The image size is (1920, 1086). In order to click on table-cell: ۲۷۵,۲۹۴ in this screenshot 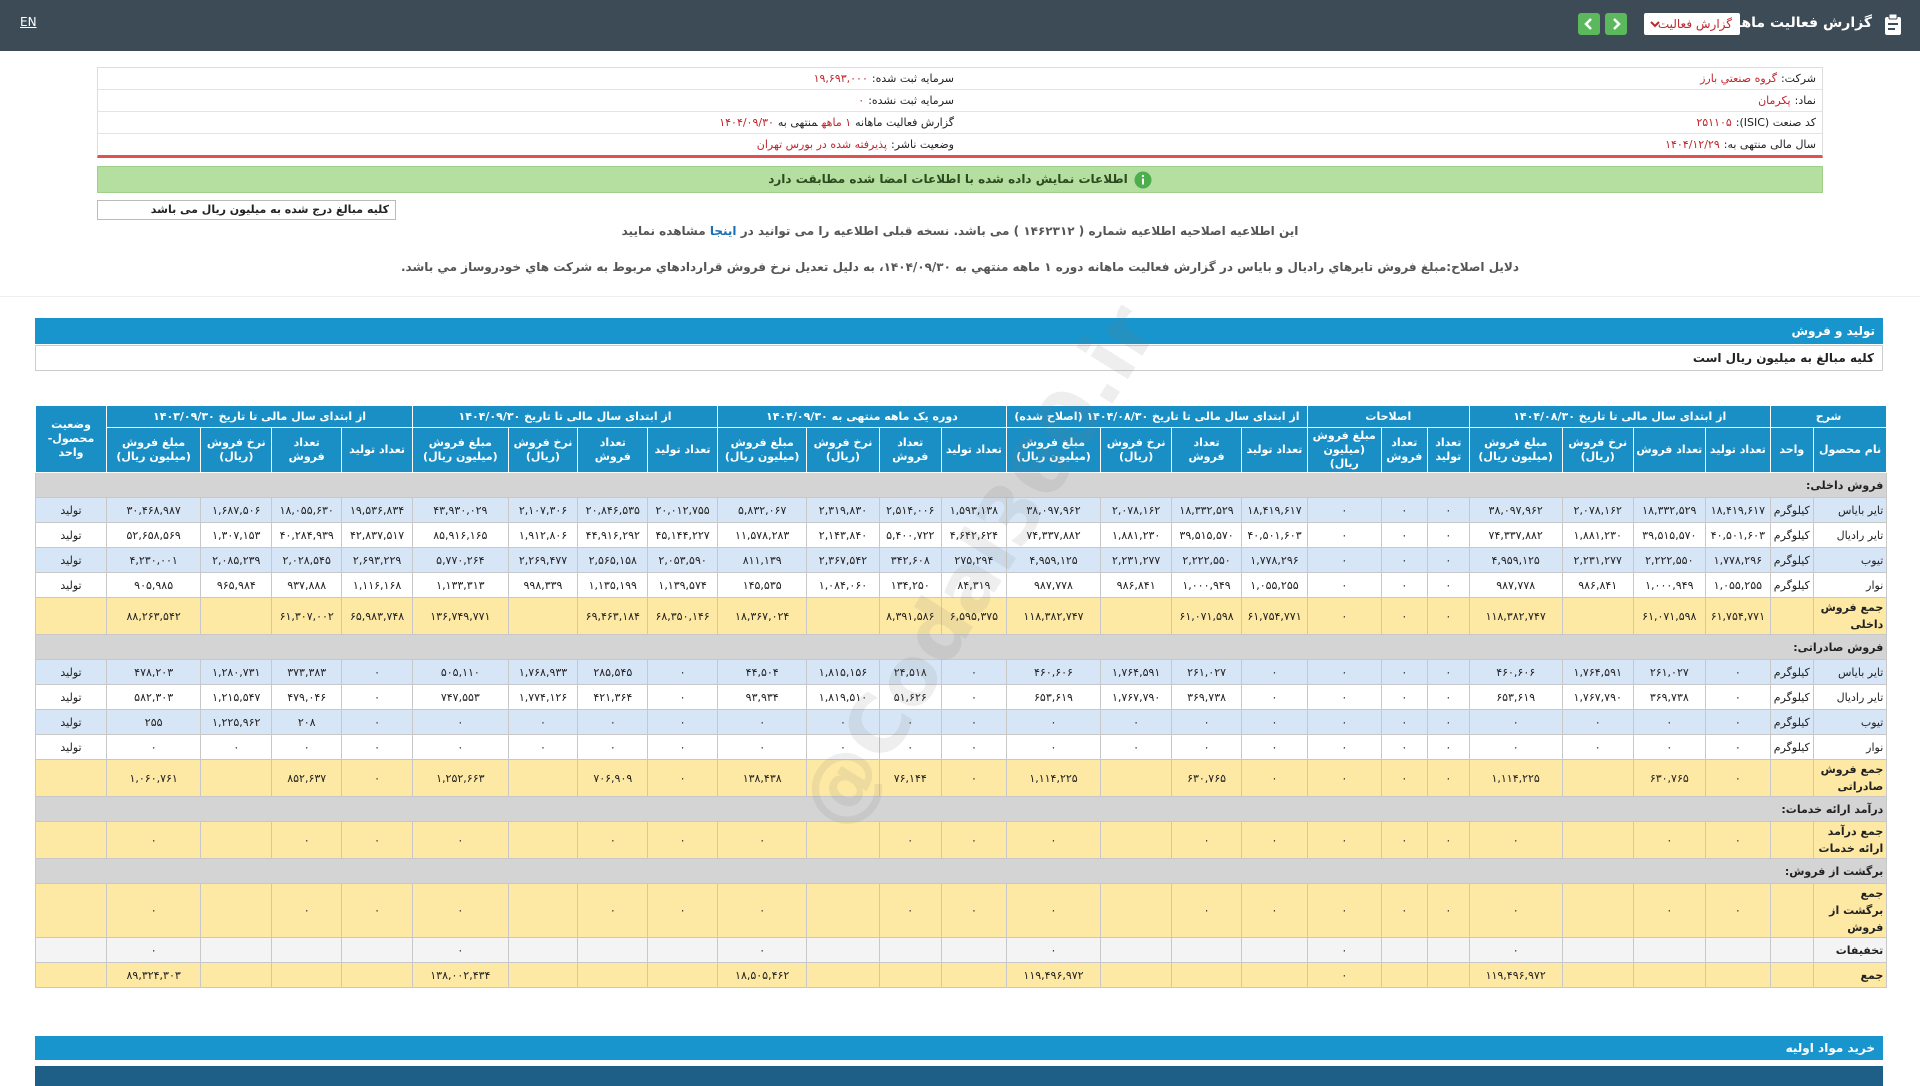, I will do `click(973, 560)`.